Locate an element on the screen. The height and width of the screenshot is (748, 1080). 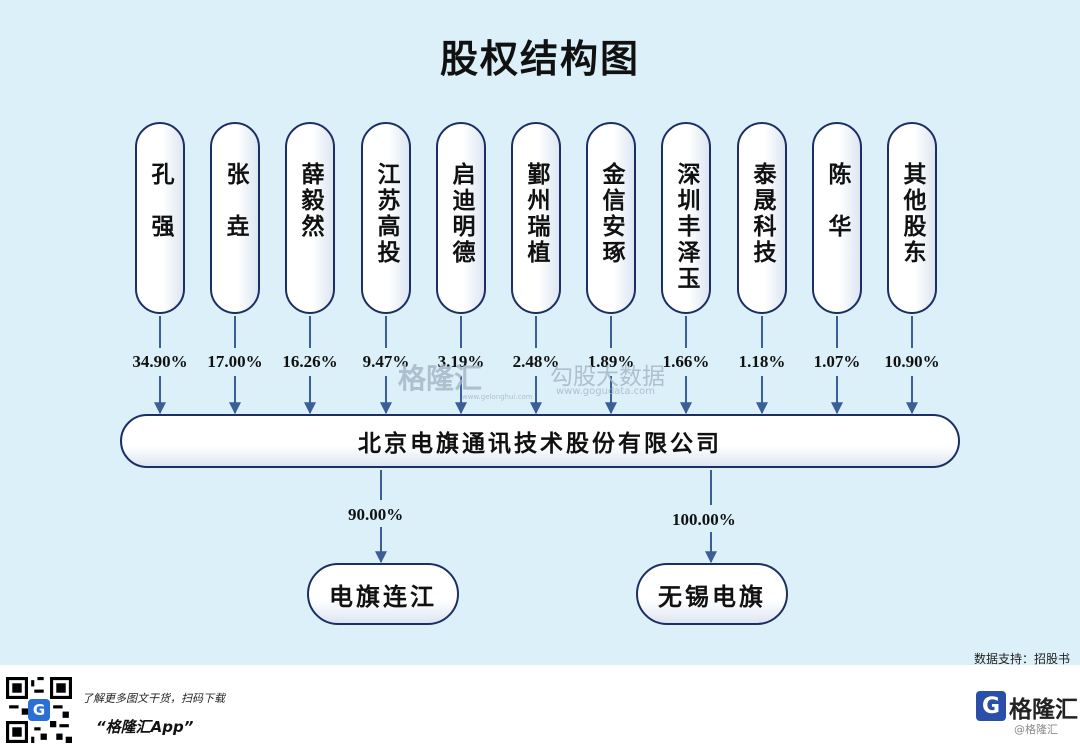
gelonghui-watermark-url: www.gelonghui.com is located at coordinates (497, 397).